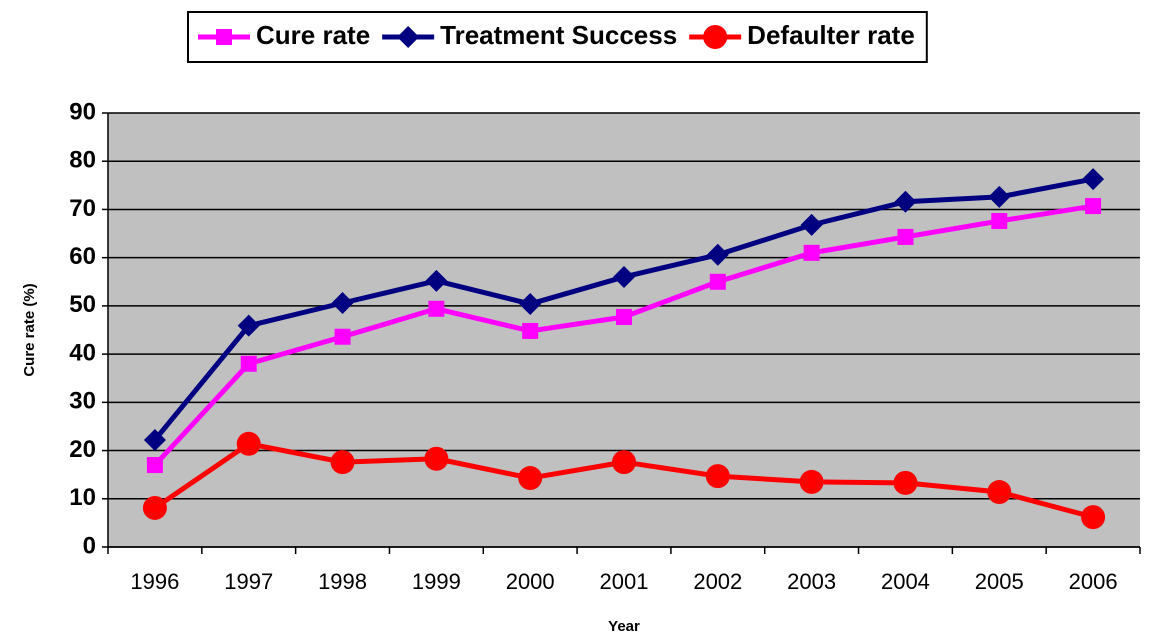 This screenshot has height=639, width=1160. I want to click on y-tick-label: 60, so click(82, 256).